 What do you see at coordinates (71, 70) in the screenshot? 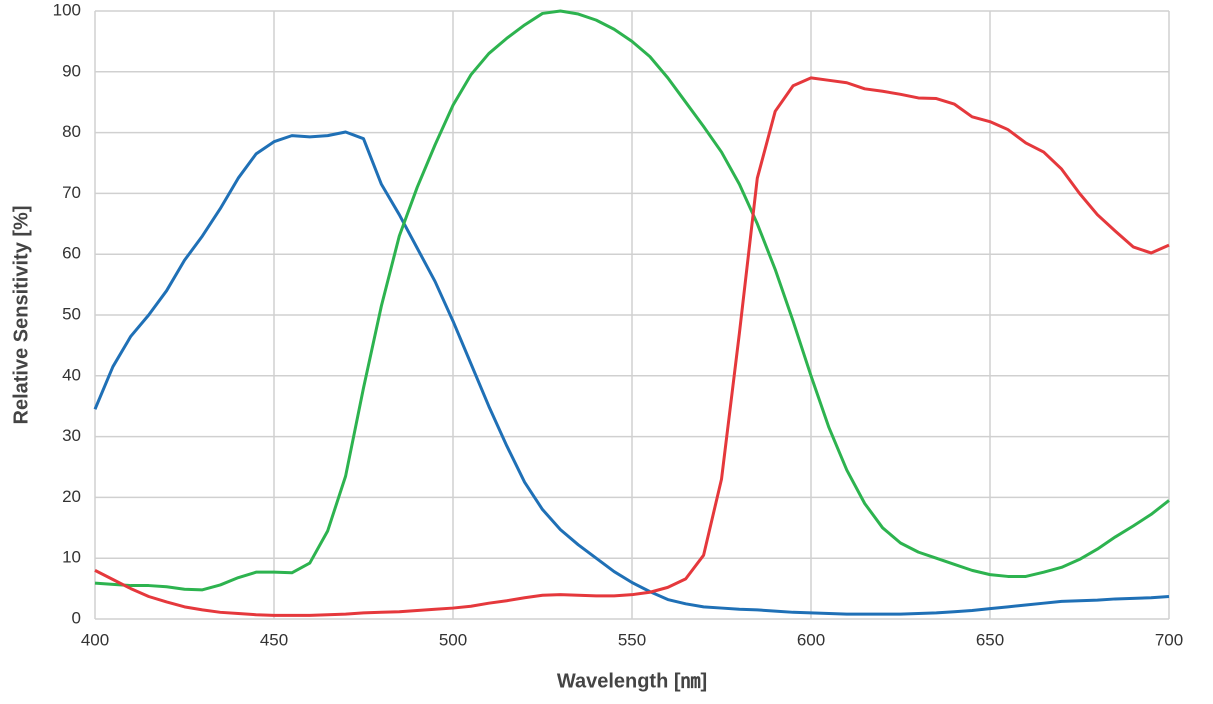
I see `y-tick-label: 90` at bounding box center [71, 70].